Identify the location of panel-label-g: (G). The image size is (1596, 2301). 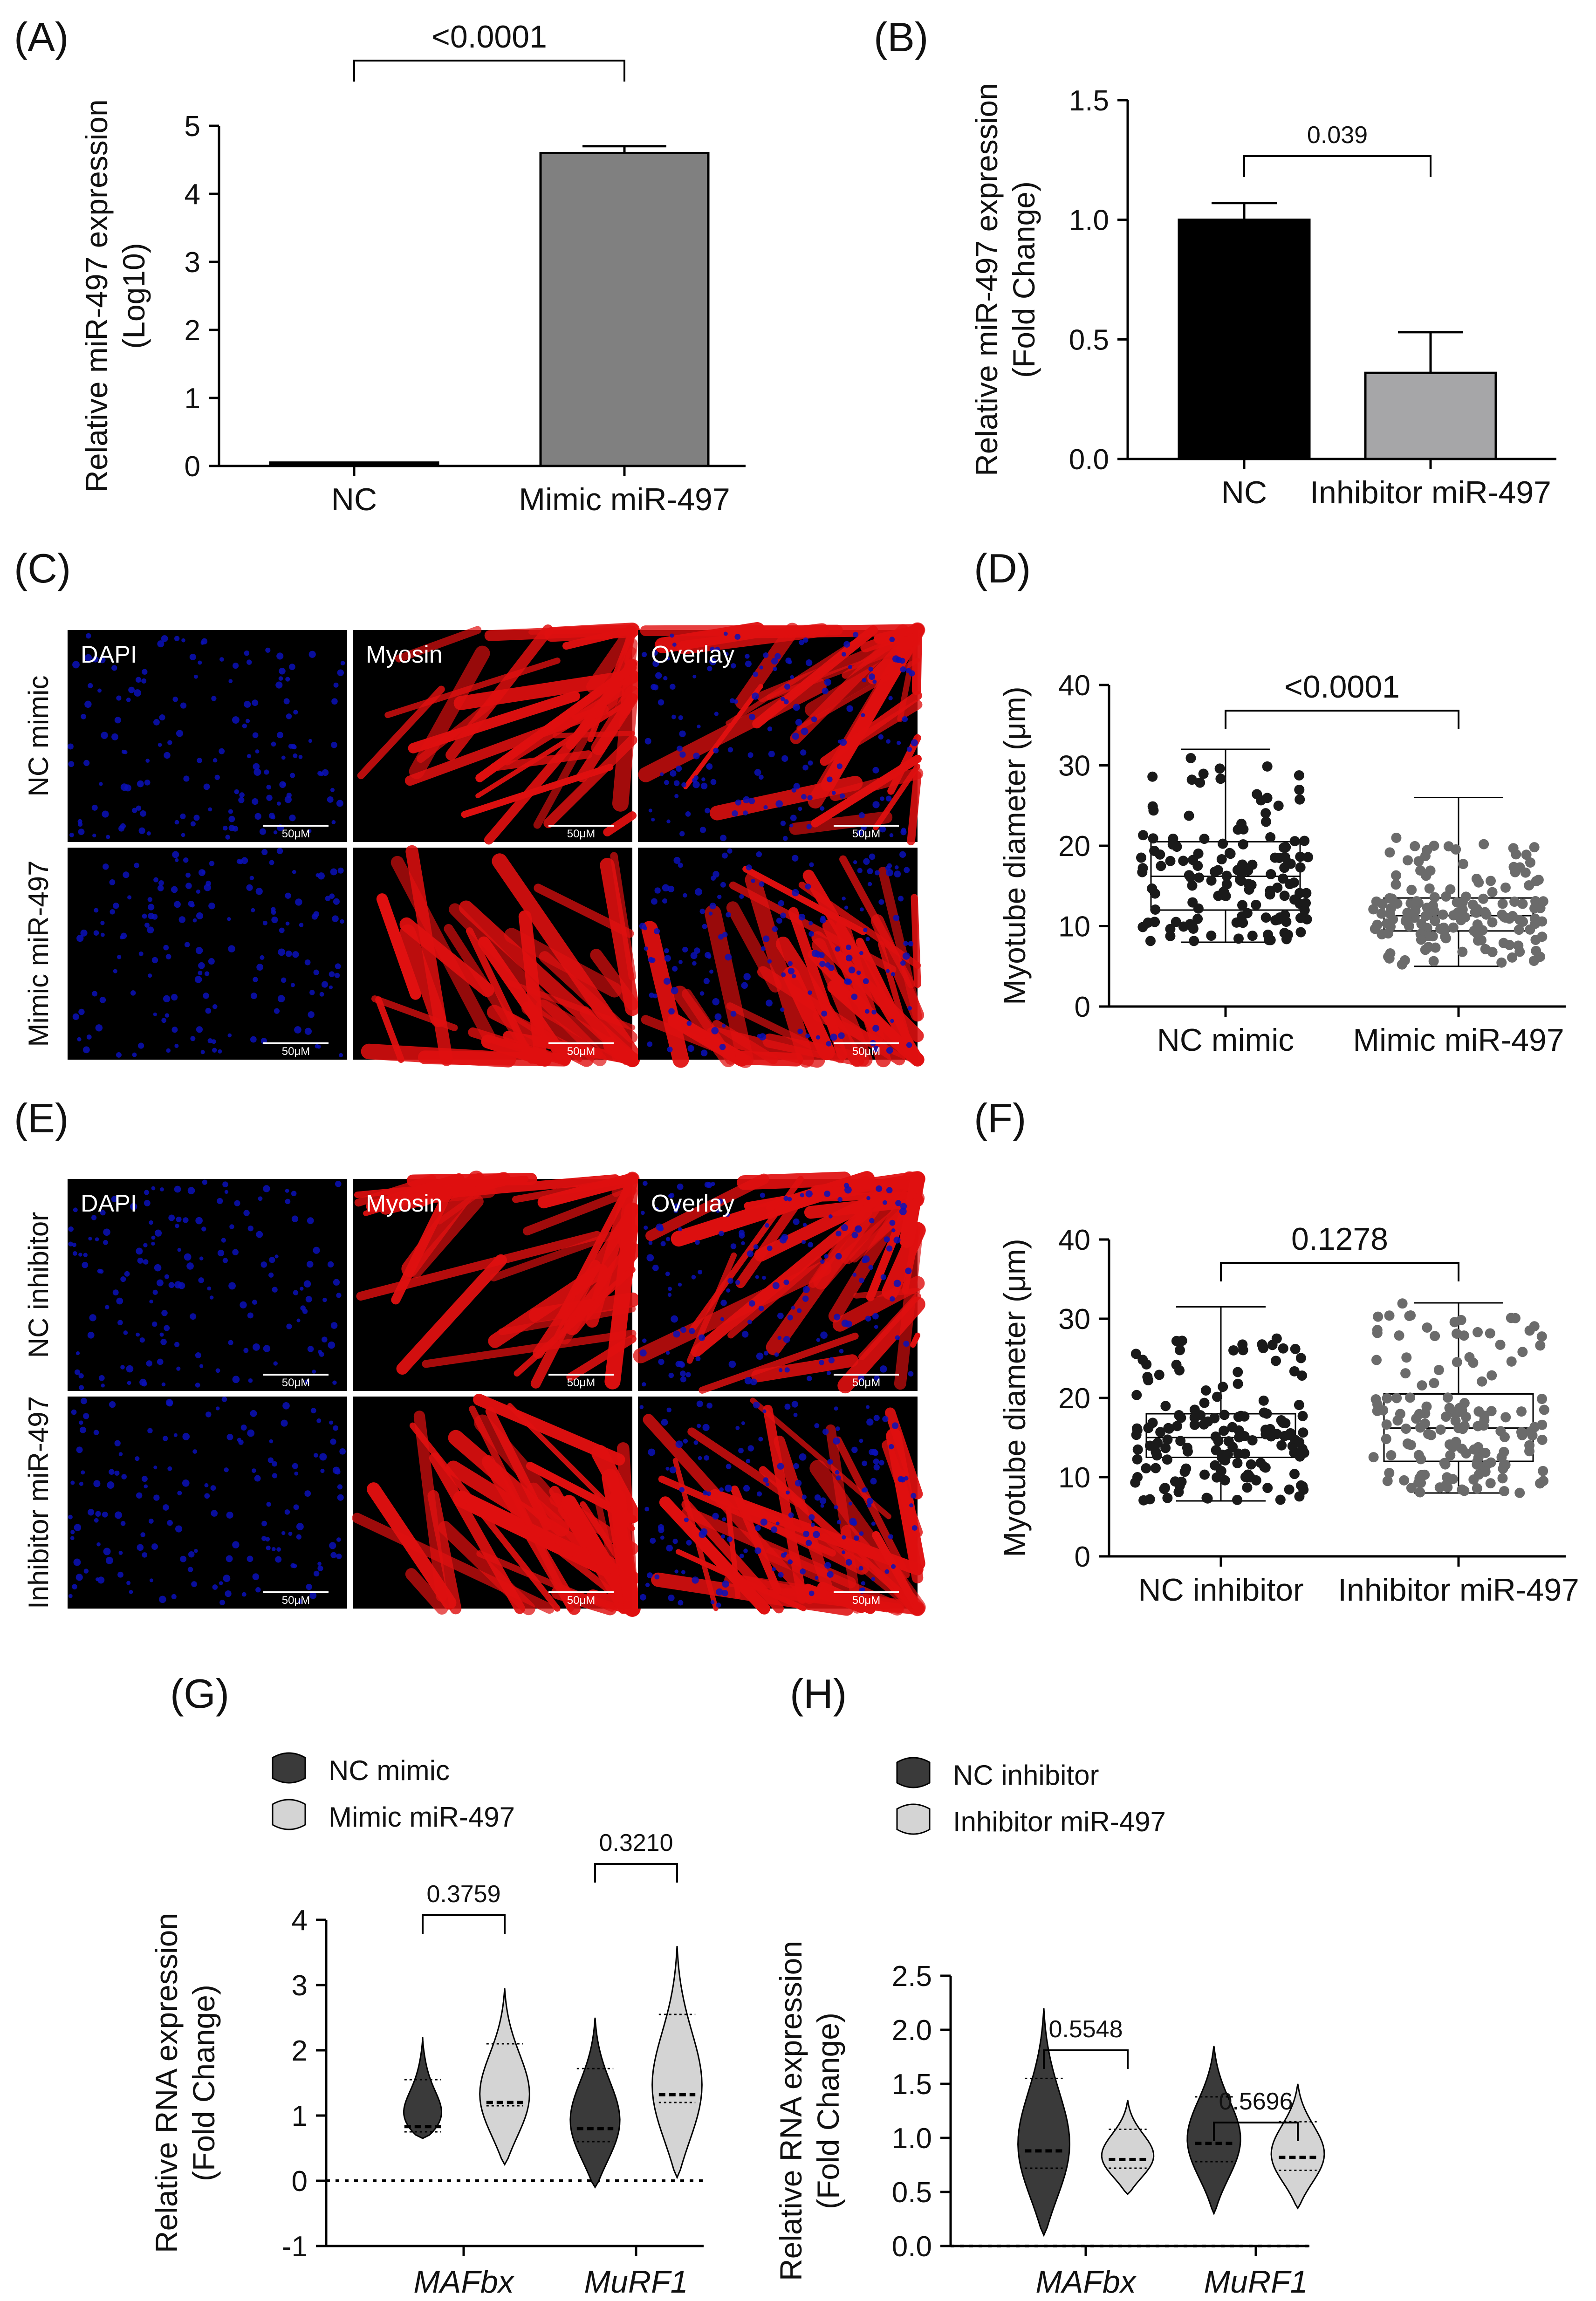
(199, 1694).